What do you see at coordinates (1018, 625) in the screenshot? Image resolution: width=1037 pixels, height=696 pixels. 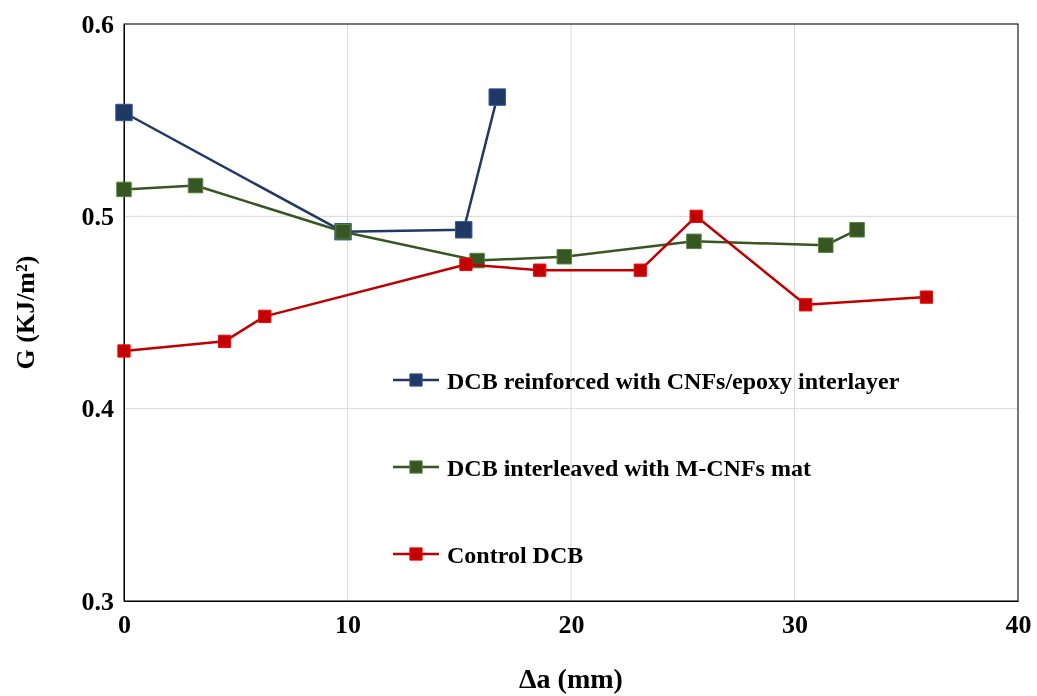 I see `x-tick-label: 40` at bounding box center [1018, 625].